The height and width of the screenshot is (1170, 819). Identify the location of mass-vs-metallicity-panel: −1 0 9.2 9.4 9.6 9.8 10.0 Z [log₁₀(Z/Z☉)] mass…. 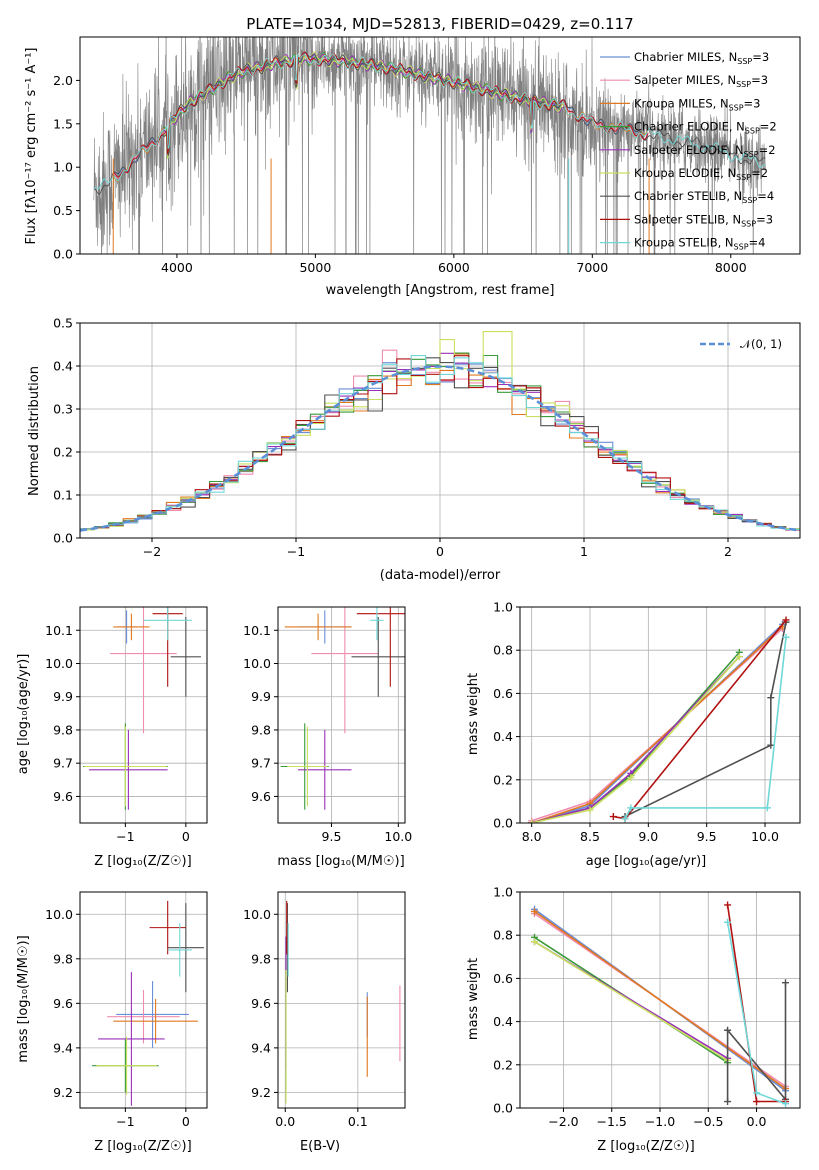
(112, 1022).